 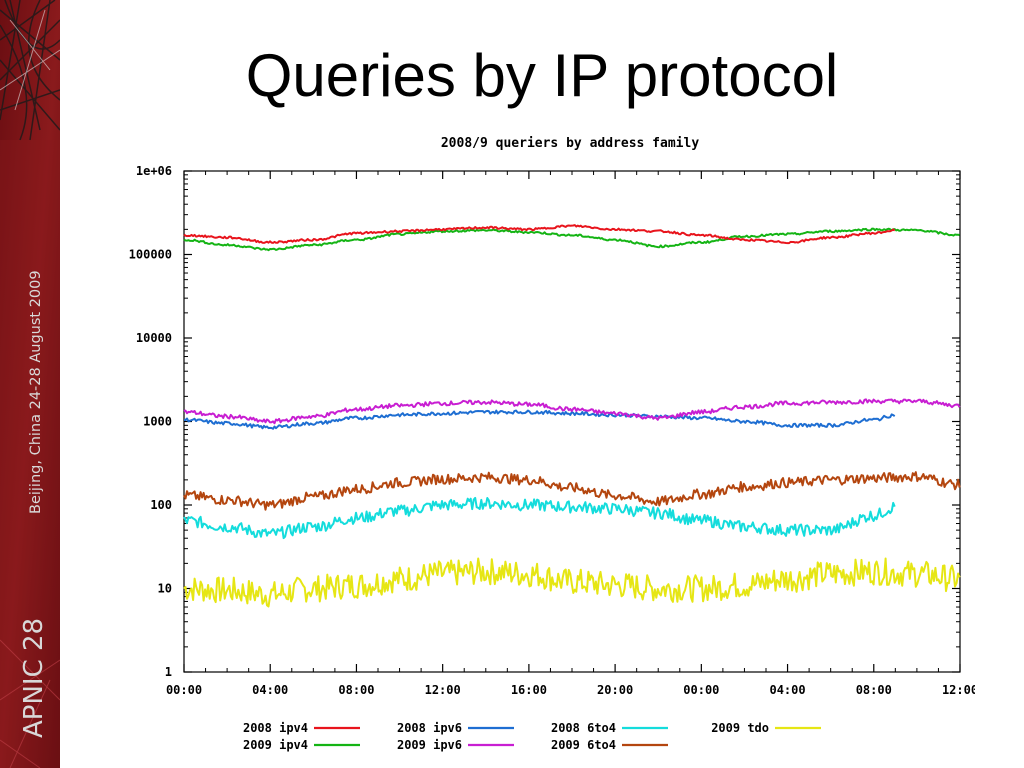 What do you see at coordinates (529, 690) in the screenshot?
I see `x-tick-label: 16:00` at bounding box center [529, 690].